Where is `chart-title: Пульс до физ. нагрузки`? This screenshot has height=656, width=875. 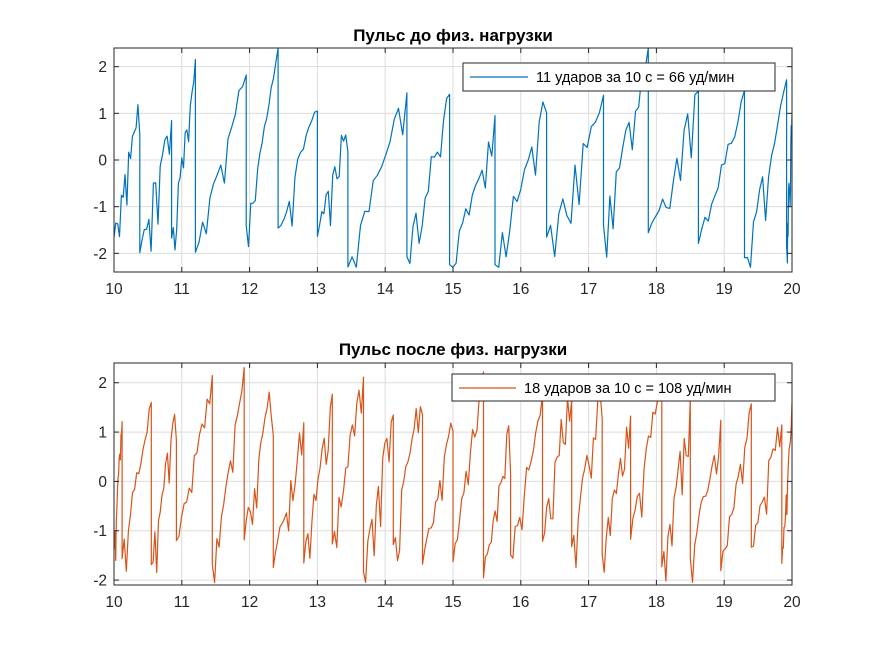 chart-title: Пульс до физ. нагрузки is located at coordinates (453, 35).